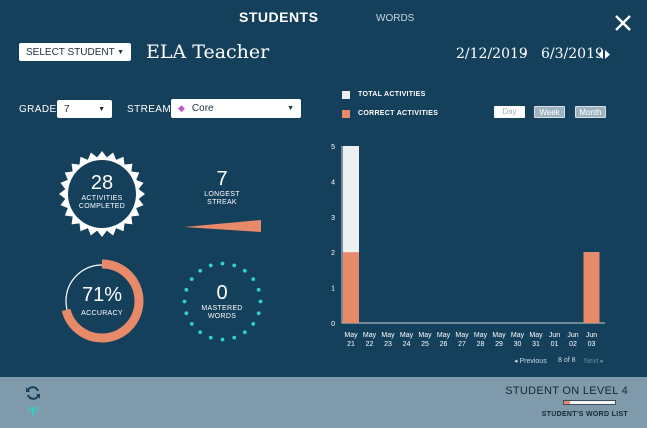  What do you see at coordinates (623, 23) in the screenshot?
I see `close-icon` at bounding box center [623, 23].